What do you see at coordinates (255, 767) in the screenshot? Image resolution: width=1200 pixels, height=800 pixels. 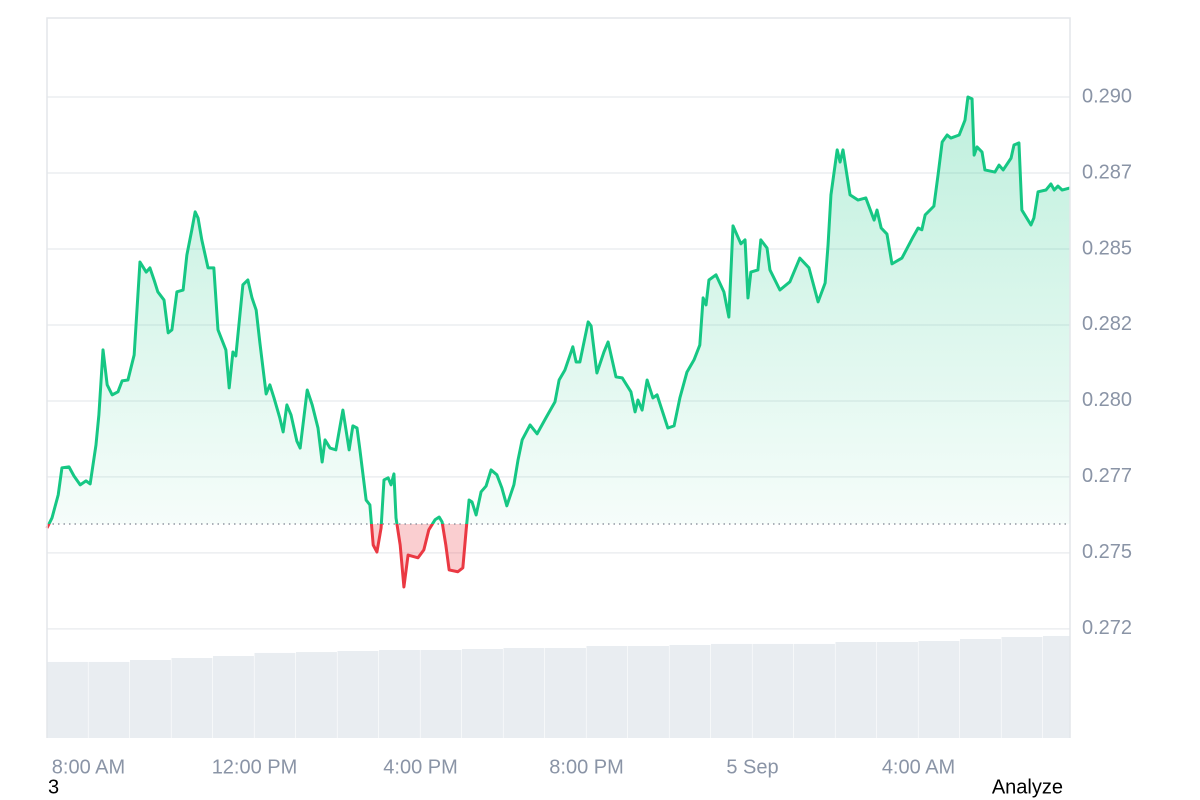 I see `x-tick-label: 12:00 PM` at bounding box center [255, 767].